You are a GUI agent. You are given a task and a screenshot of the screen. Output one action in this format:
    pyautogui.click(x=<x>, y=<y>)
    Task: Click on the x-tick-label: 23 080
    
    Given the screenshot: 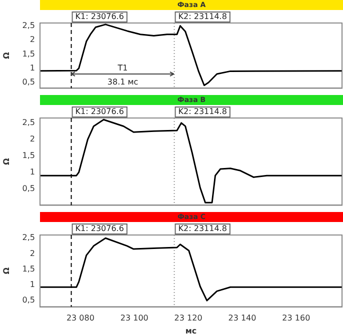 What is the action you would take?
    pyautogui.click(x=80, y=318)
    